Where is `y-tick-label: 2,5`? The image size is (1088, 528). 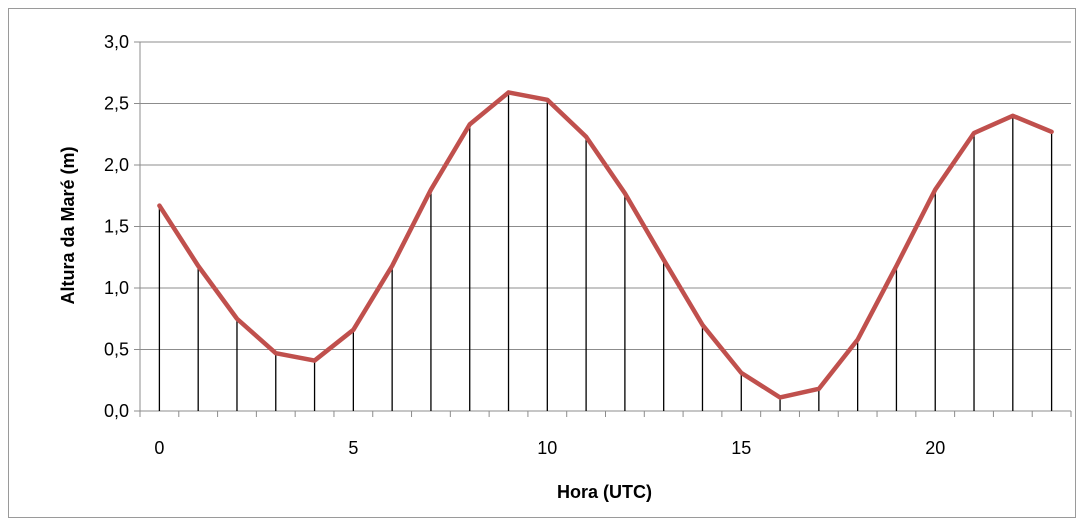 y-tick-label: 2,5 is located at coordinates (116, 104).